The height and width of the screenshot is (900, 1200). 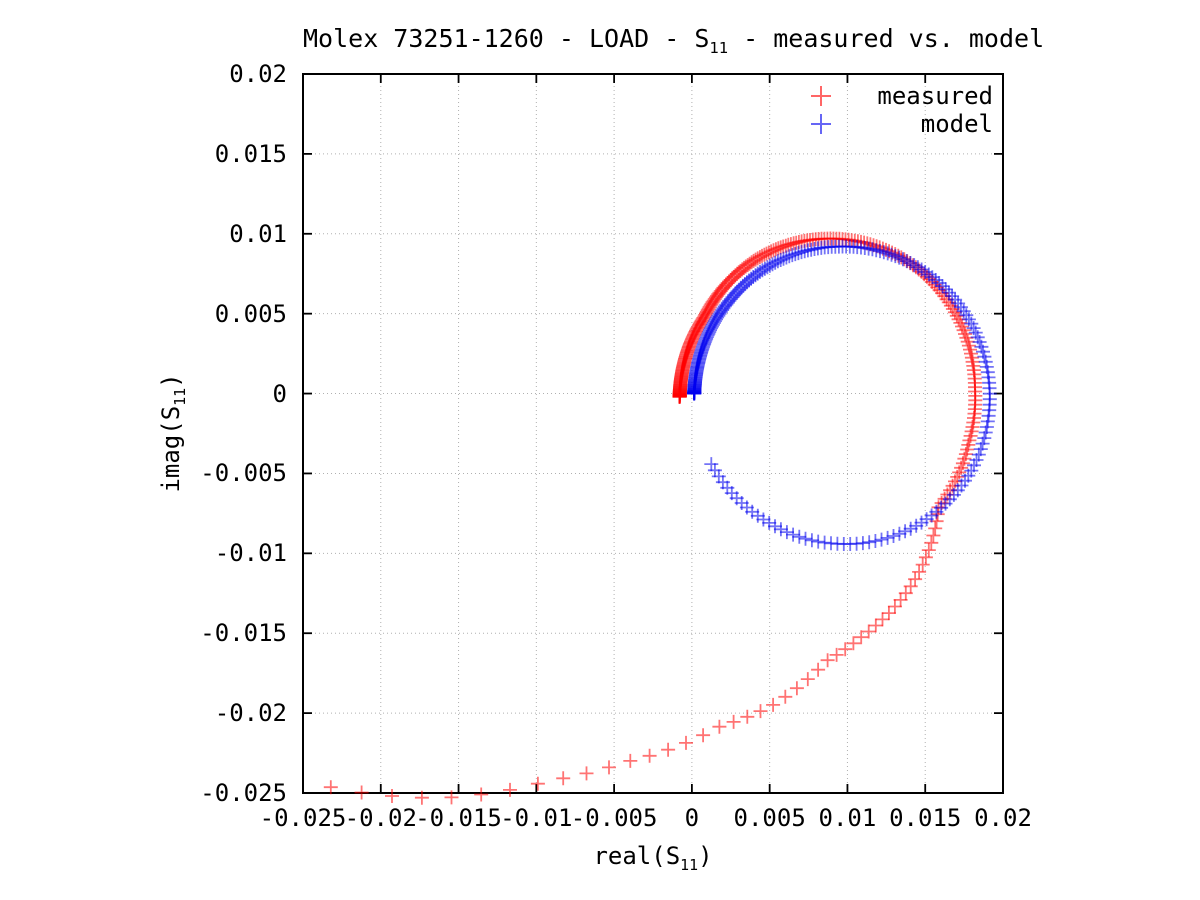 I want to click on chart-title-pre: Molex 73251-1260 - LOAD - S, so click(x=506, y=38).